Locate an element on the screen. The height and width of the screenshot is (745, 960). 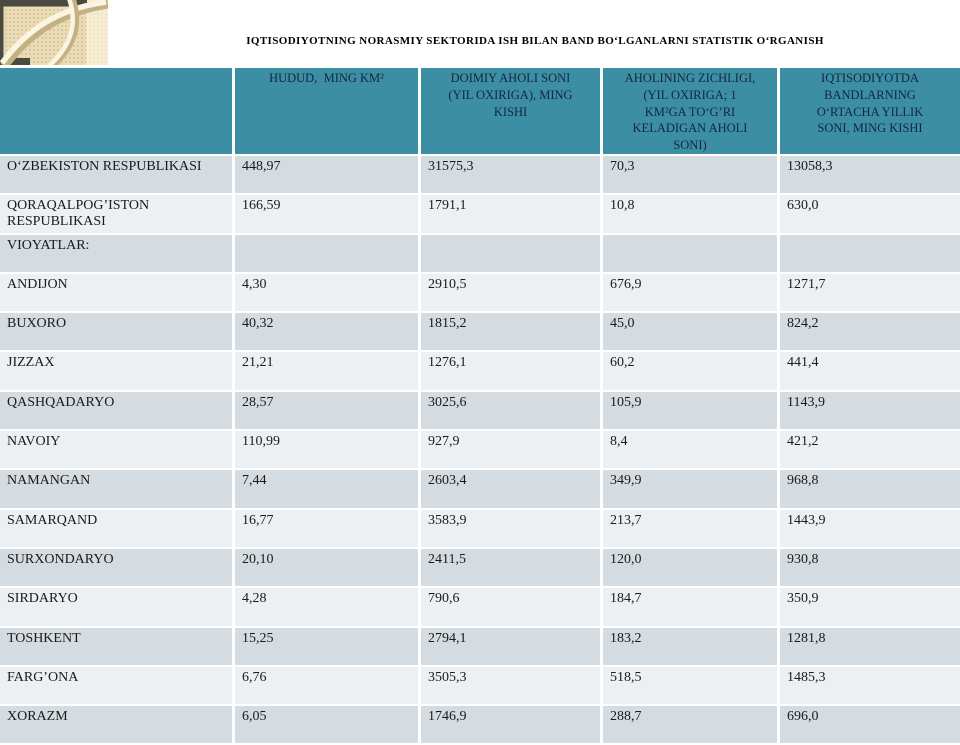
density-cell: 676,9 is located at coordinates (690, 292).